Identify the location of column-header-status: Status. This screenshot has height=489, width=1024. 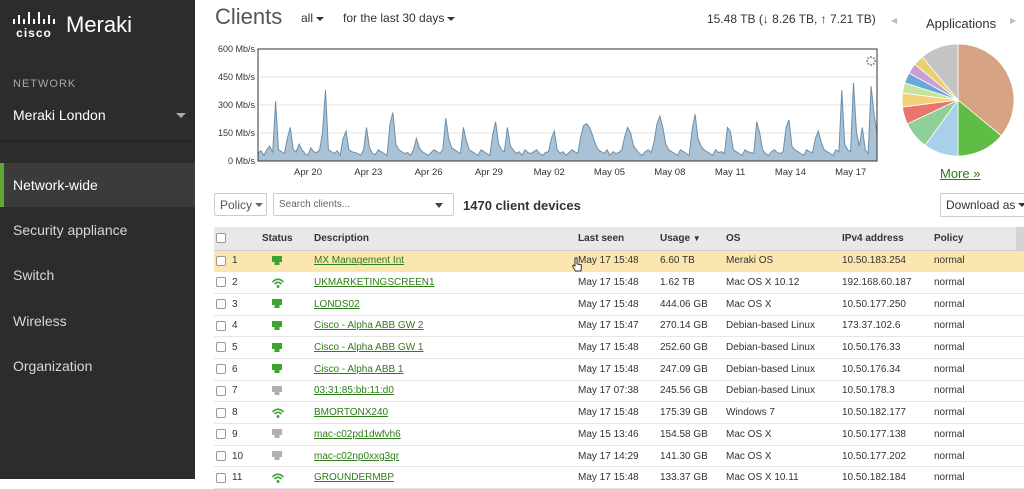
(288, 238).